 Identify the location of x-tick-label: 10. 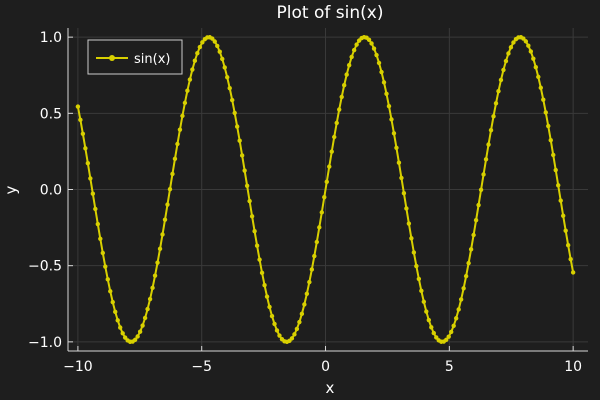
(573, 367).